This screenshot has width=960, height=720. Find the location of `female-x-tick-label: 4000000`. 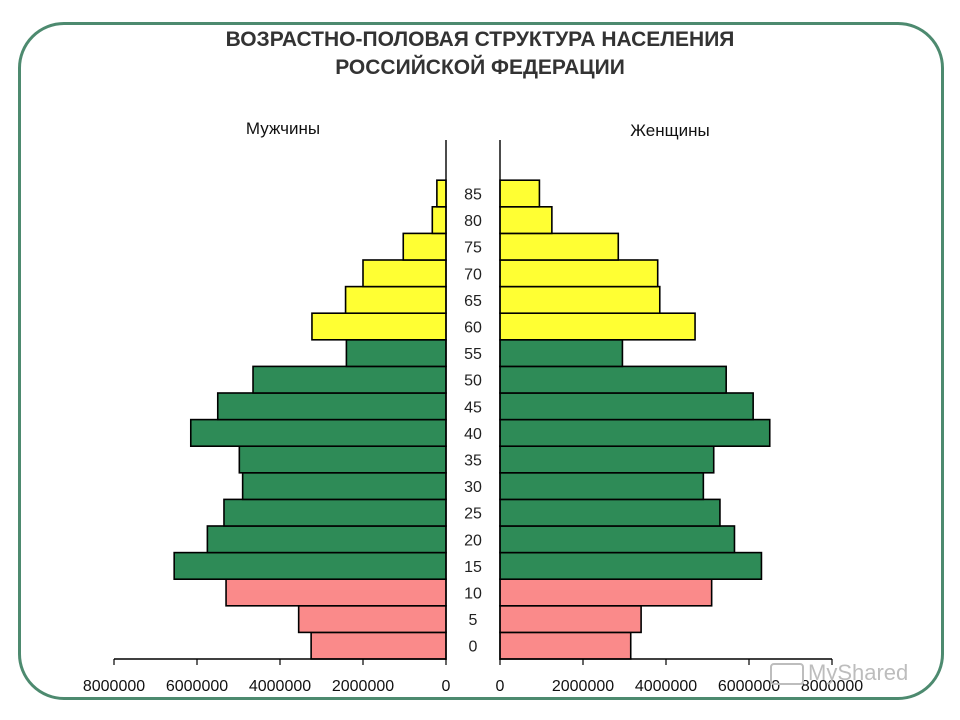

female-x-tick-label: 4000000 is located at coordinates (666, 686).